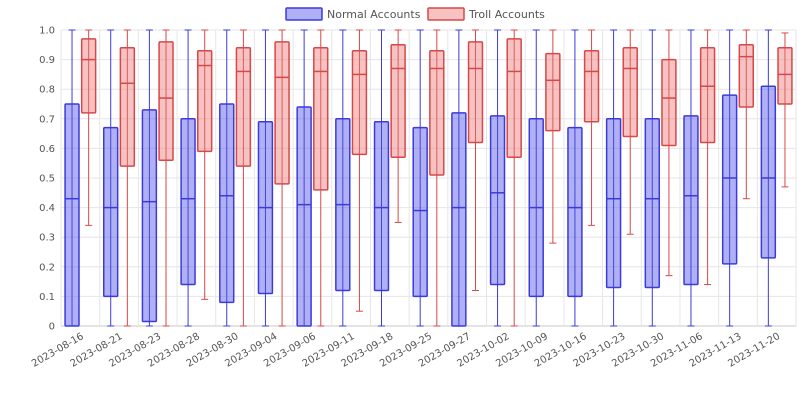 Image resolution: width=812 pixels, height=396 pixels. What do you see at coordinates (374, 14) in the screenshot?
I see `legend-label-normal-accounts: Normal Accounts` at bounding box center [374, 14].